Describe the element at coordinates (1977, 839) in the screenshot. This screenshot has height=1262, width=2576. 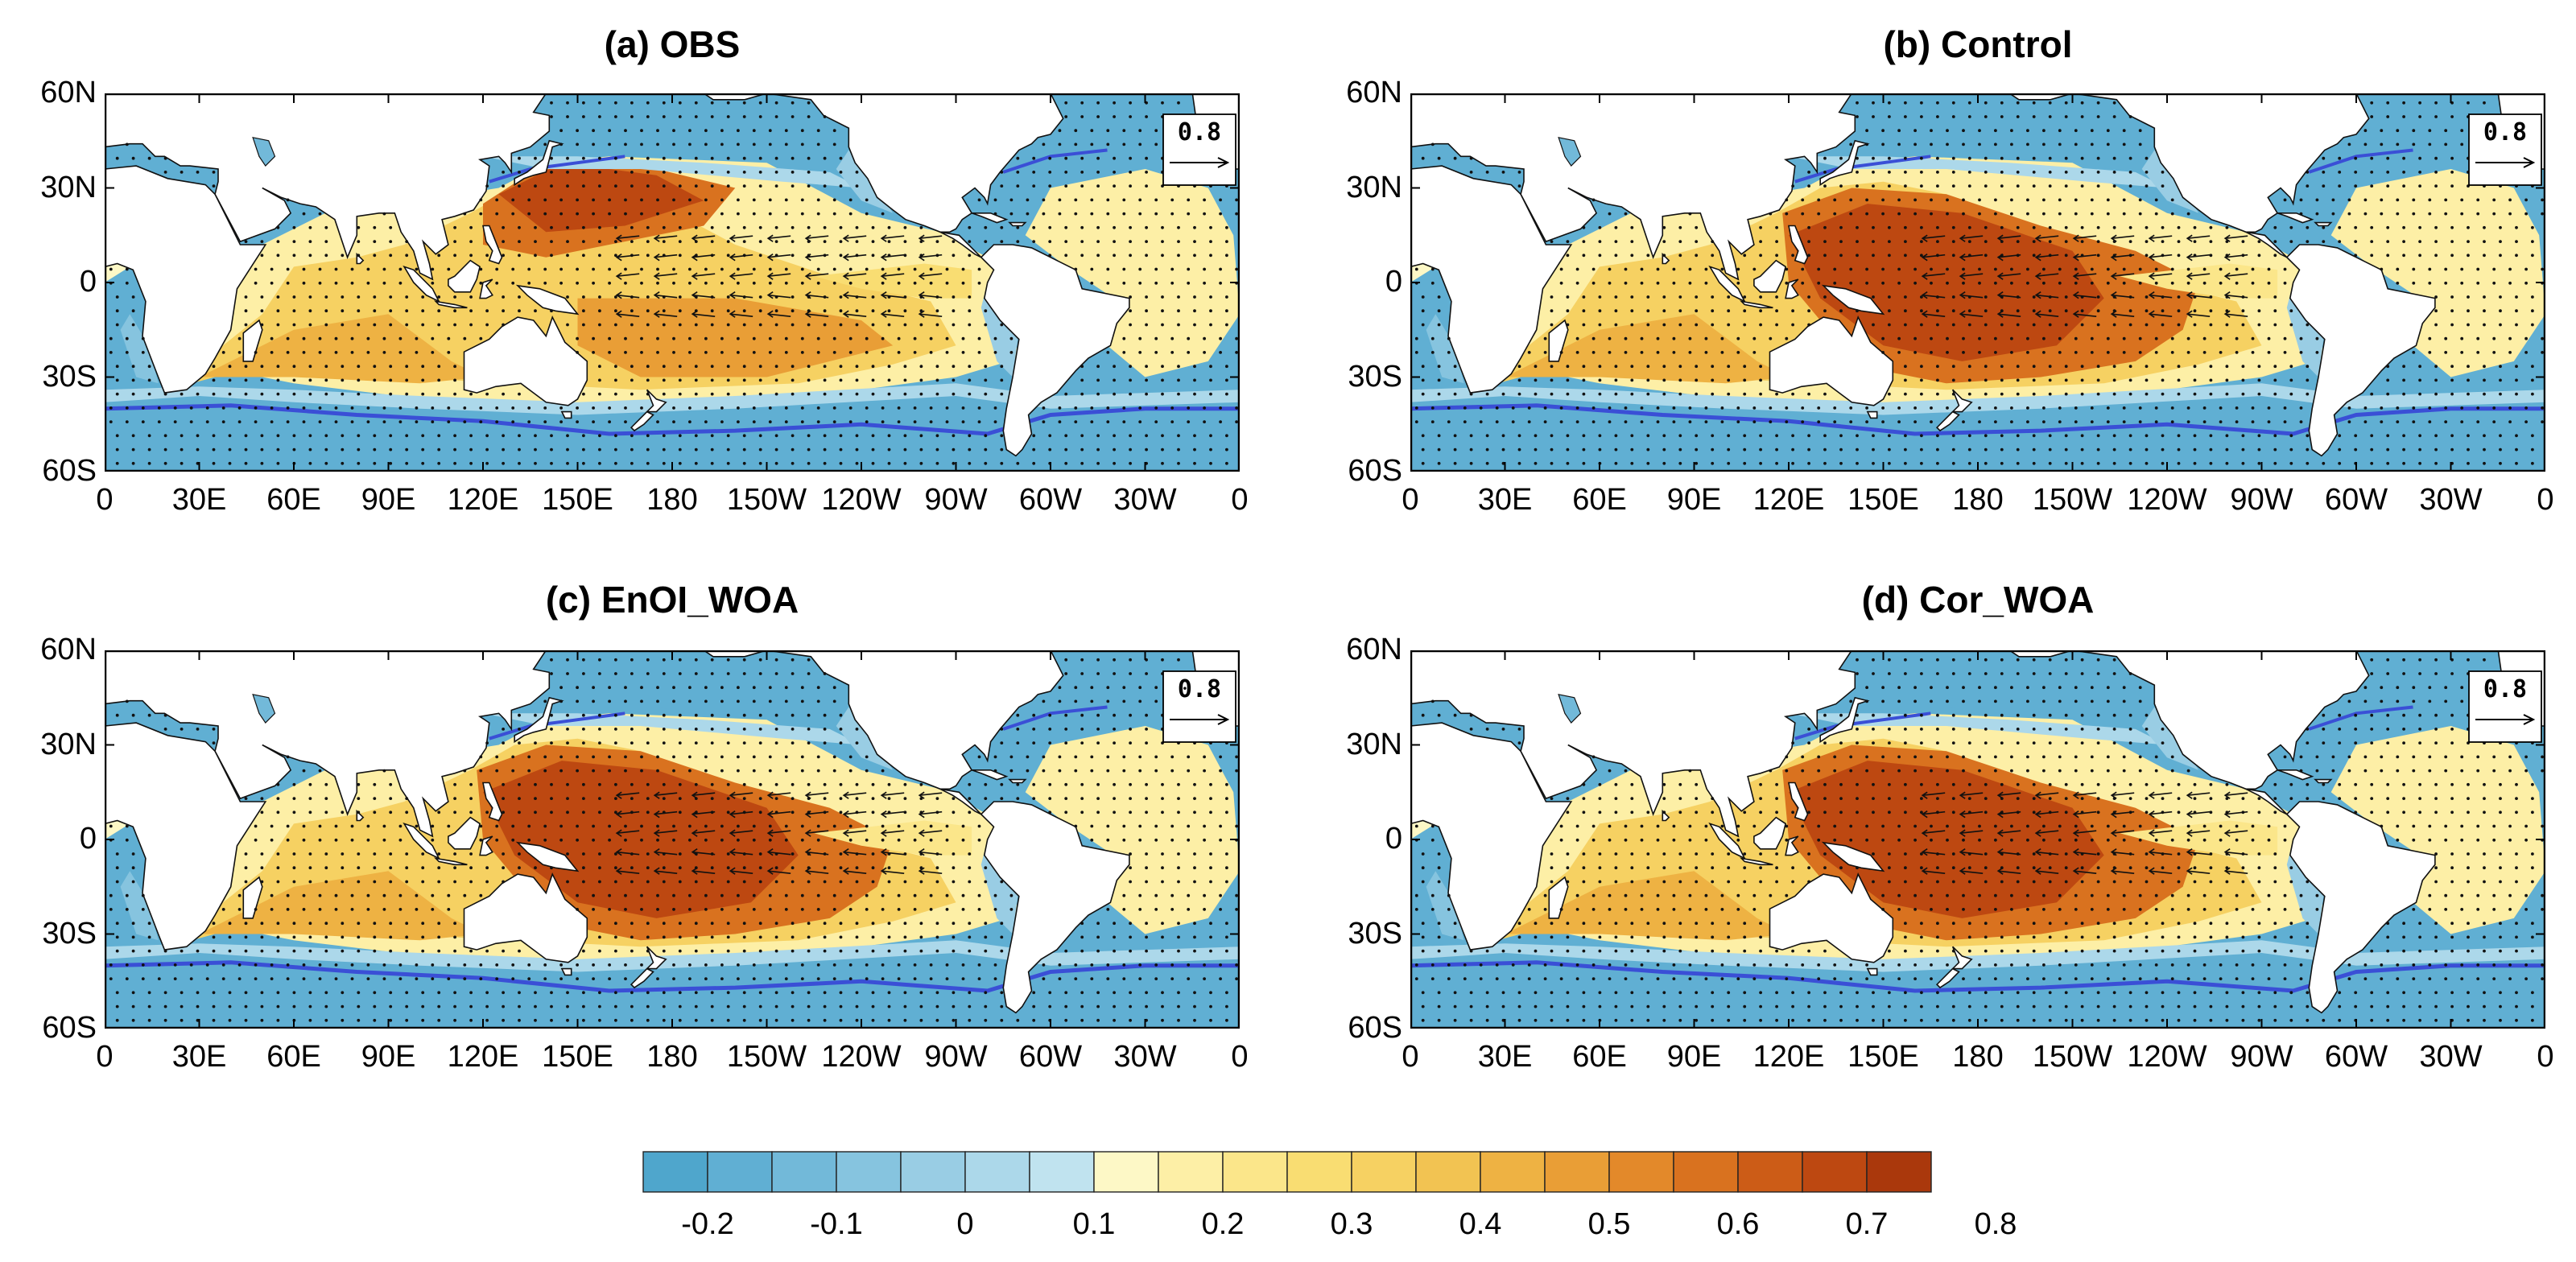
I see `map-panel-d: 0.8` at that location.